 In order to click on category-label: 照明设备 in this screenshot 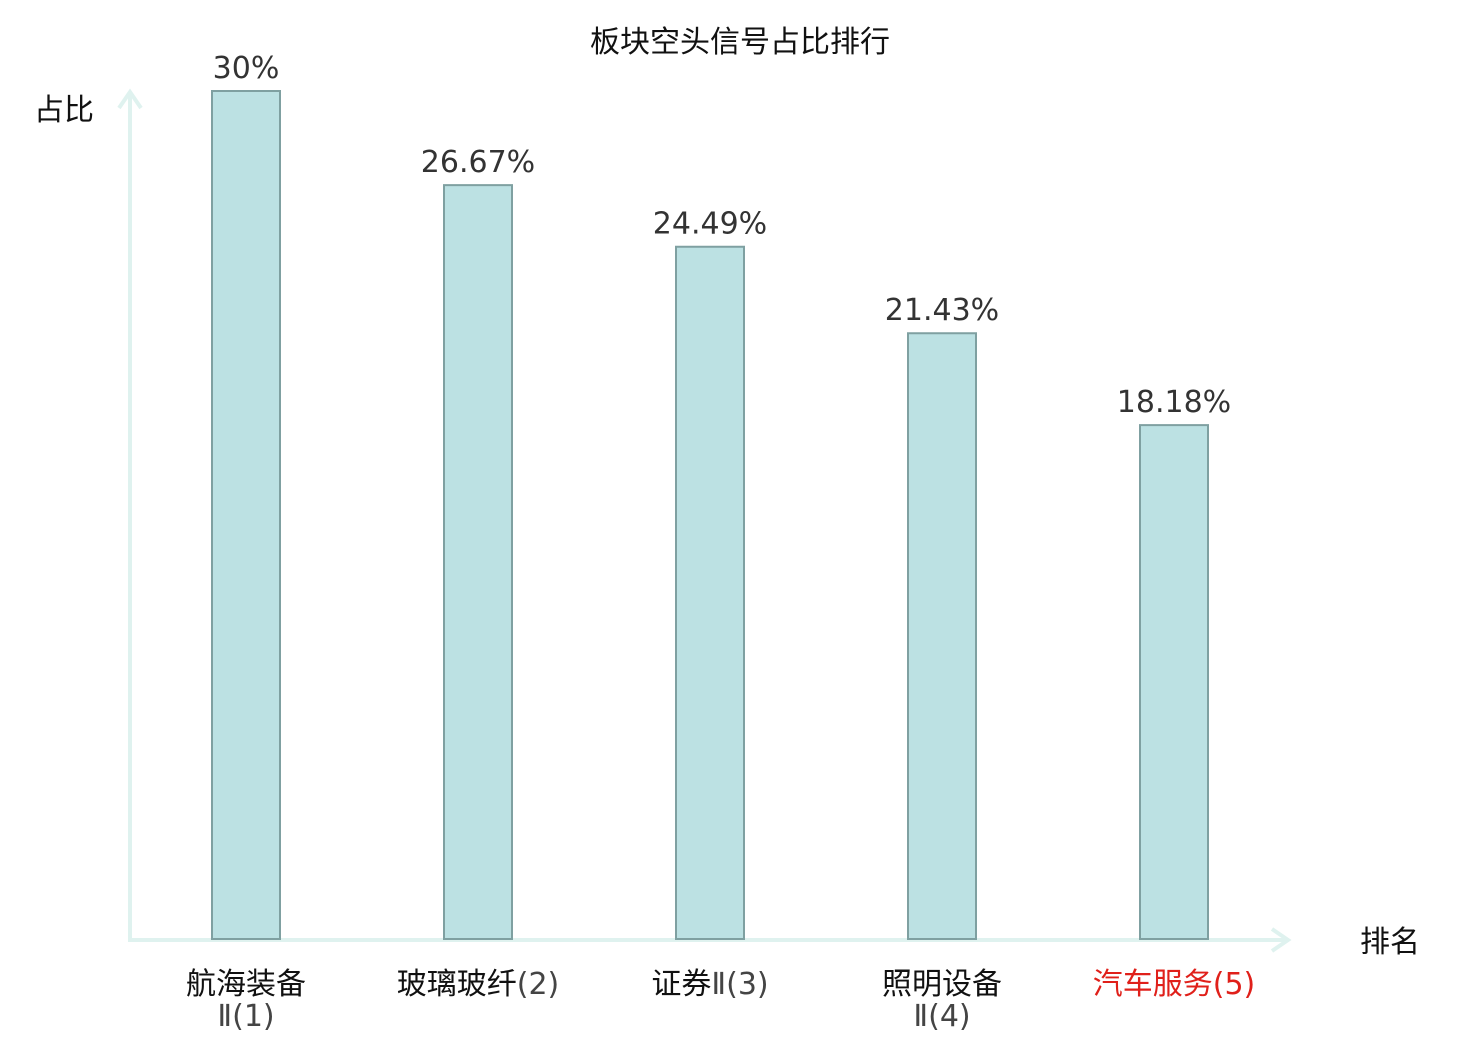, I will do `click(942, 984)`.